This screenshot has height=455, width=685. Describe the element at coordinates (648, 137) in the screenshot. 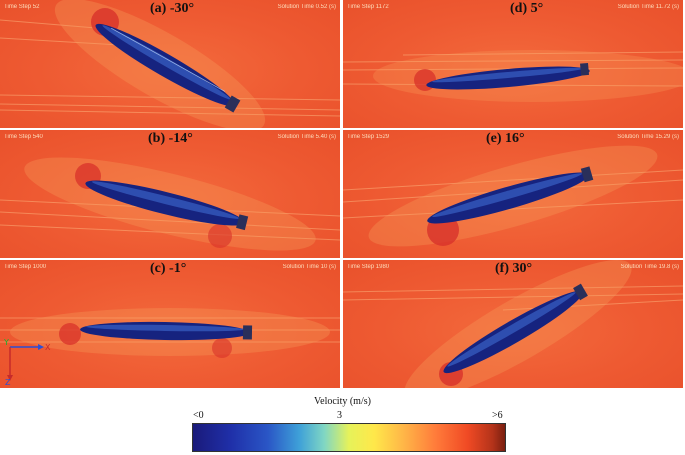

I see `solution-time-label: Solution Time 15.29 (s)` at that location.